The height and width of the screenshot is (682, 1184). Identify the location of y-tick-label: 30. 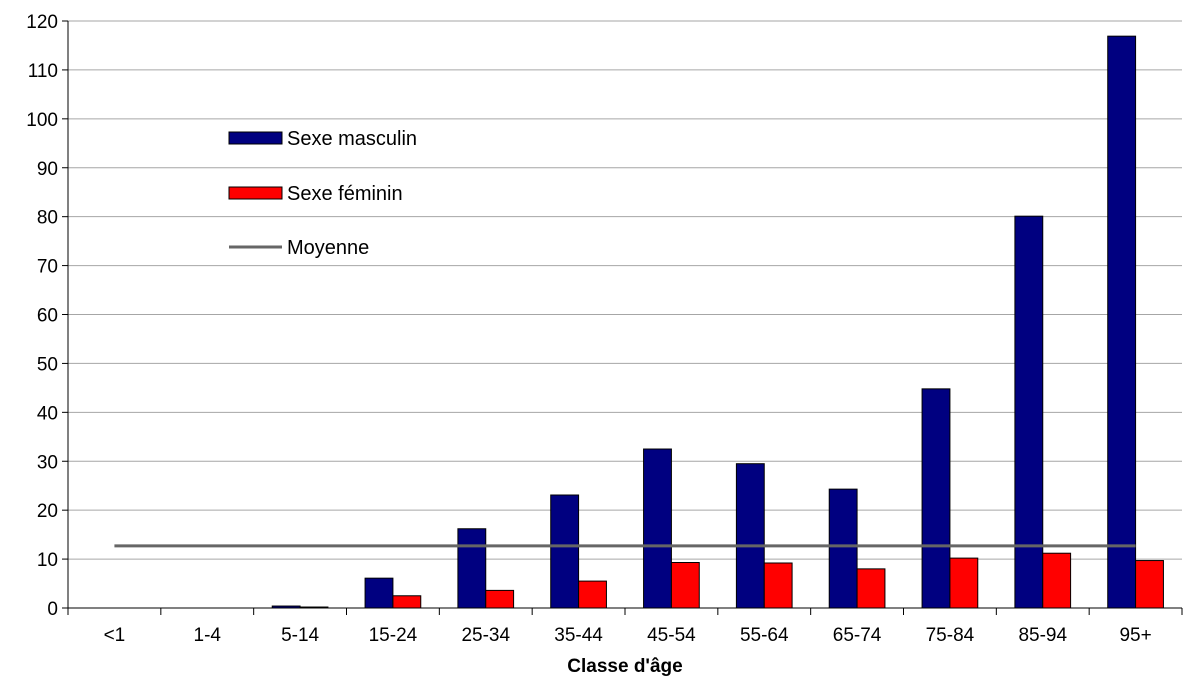
(47, 462).